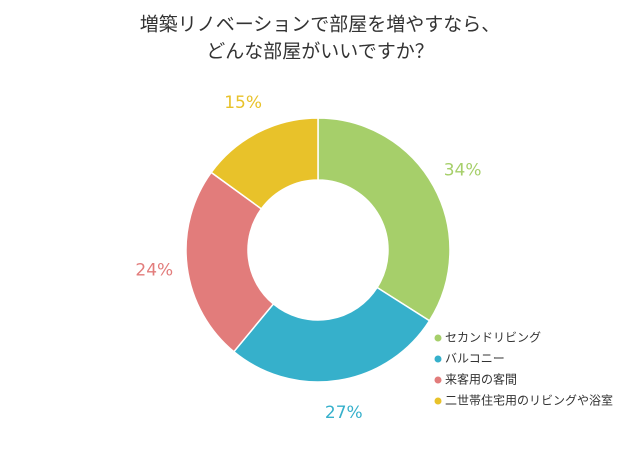 This screenshot has height=475, width=640. I want to click on legend-label: バルコニー, so click(475, 359).